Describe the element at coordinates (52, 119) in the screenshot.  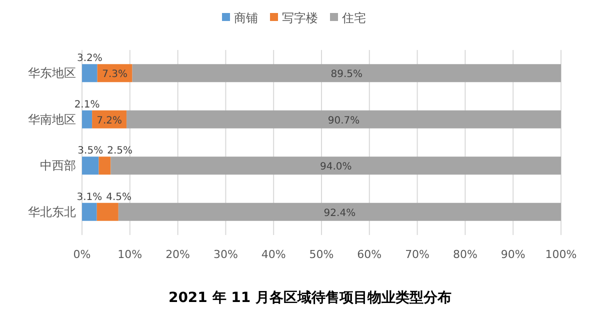
I see `y-tick-label: 华南地区` at that location.